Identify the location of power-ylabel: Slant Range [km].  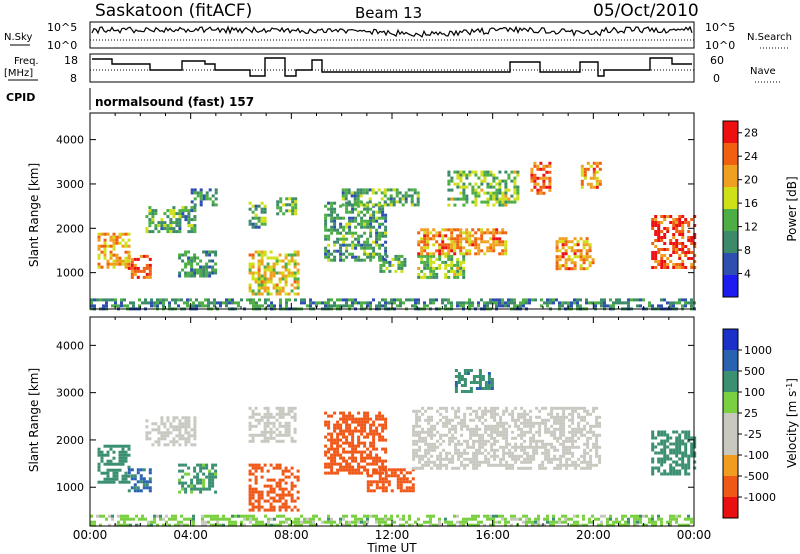
(34, 215).